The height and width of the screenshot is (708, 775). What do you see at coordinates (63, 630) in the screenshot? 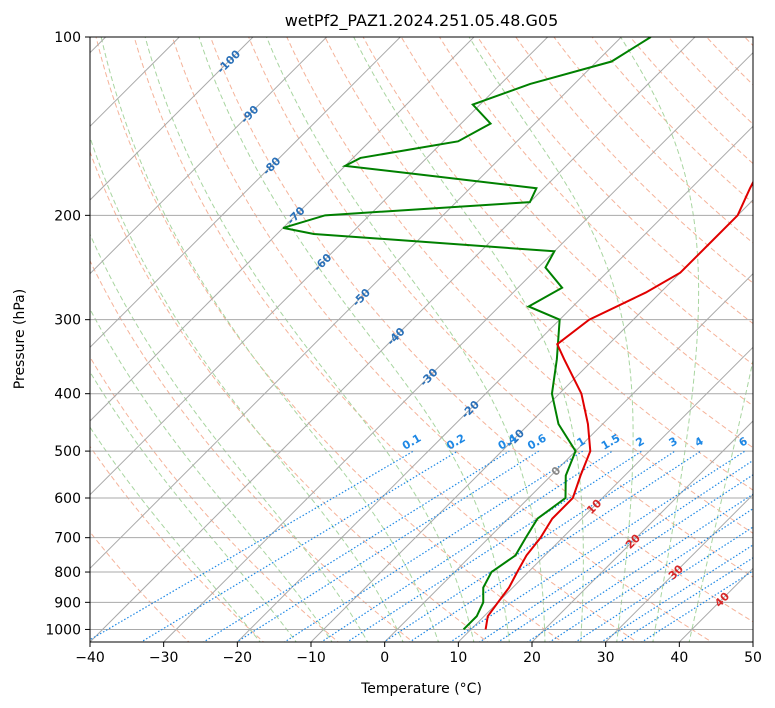
I see `y-tick-label: 1000` at bounding box center [63, 630].